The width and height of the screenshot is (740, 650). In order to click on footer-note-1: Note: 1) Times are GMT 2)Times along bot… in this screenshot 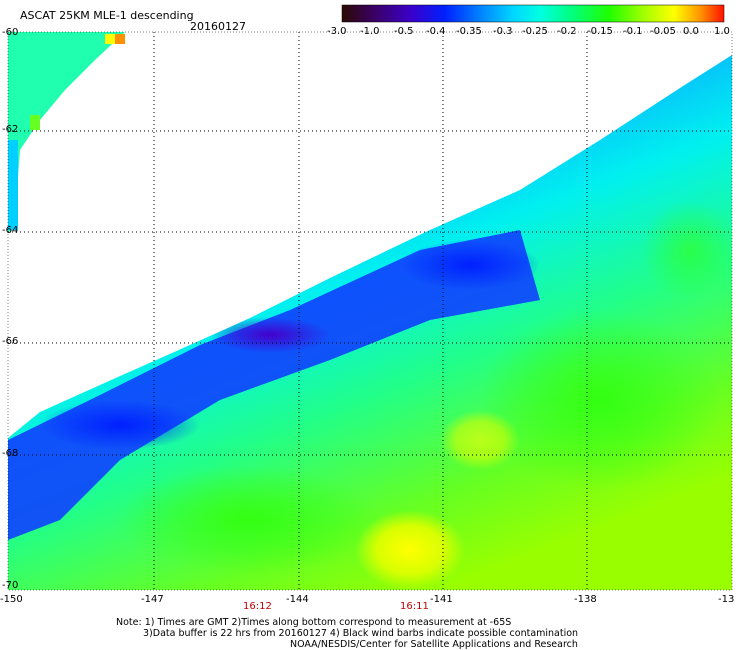, I will do `click(314, 622)`.